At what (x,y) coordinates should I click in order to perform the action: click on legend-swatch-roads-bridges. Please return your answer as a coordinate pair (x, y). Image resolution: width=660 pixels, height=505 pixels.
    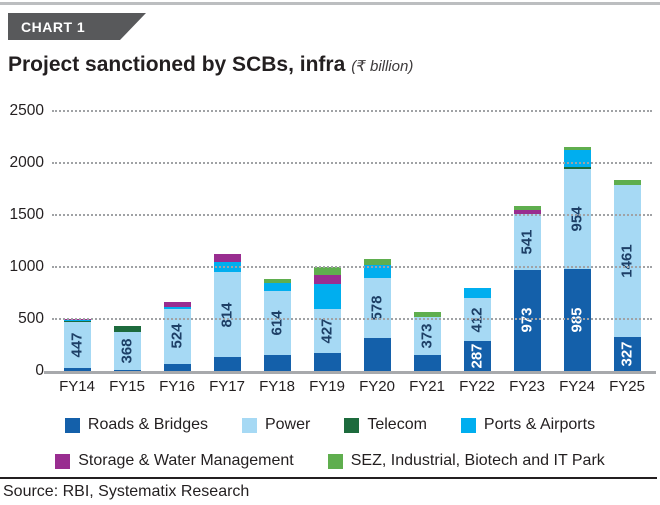
    Looking at the image, I should click on (72, 425).